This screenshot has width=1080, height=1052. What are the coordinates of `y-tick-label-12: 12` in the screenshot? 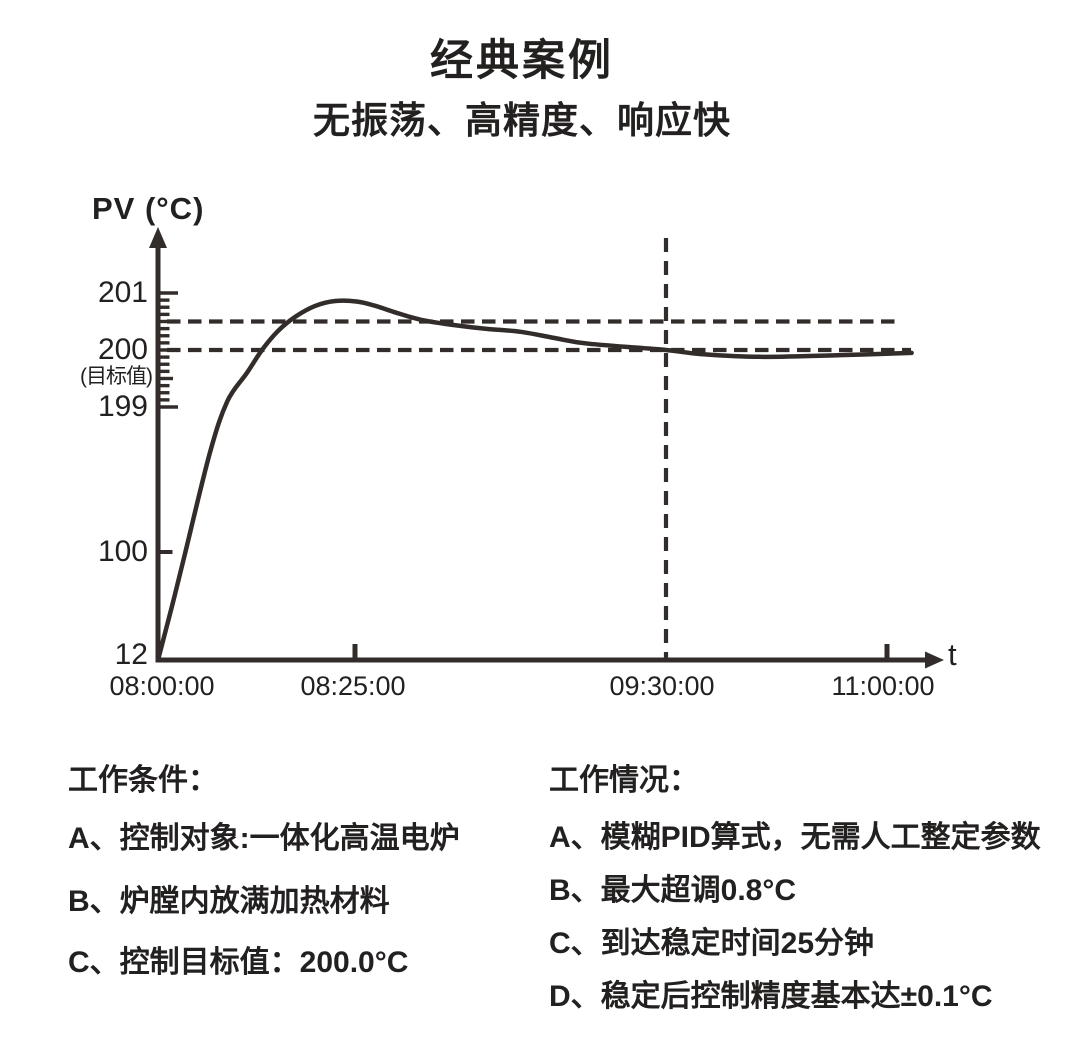 It's located at (131, 654).